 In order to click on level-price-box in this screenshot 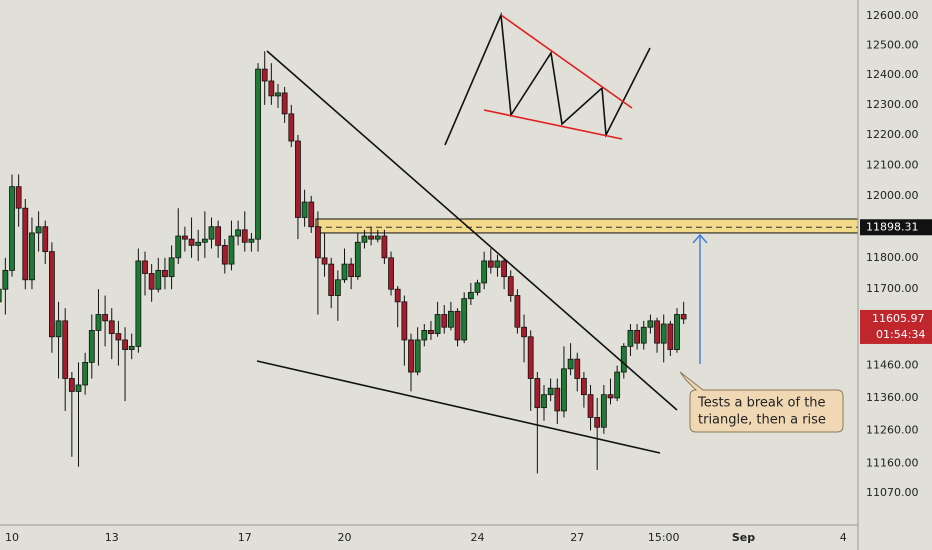, I will do `click(896, 227)`.